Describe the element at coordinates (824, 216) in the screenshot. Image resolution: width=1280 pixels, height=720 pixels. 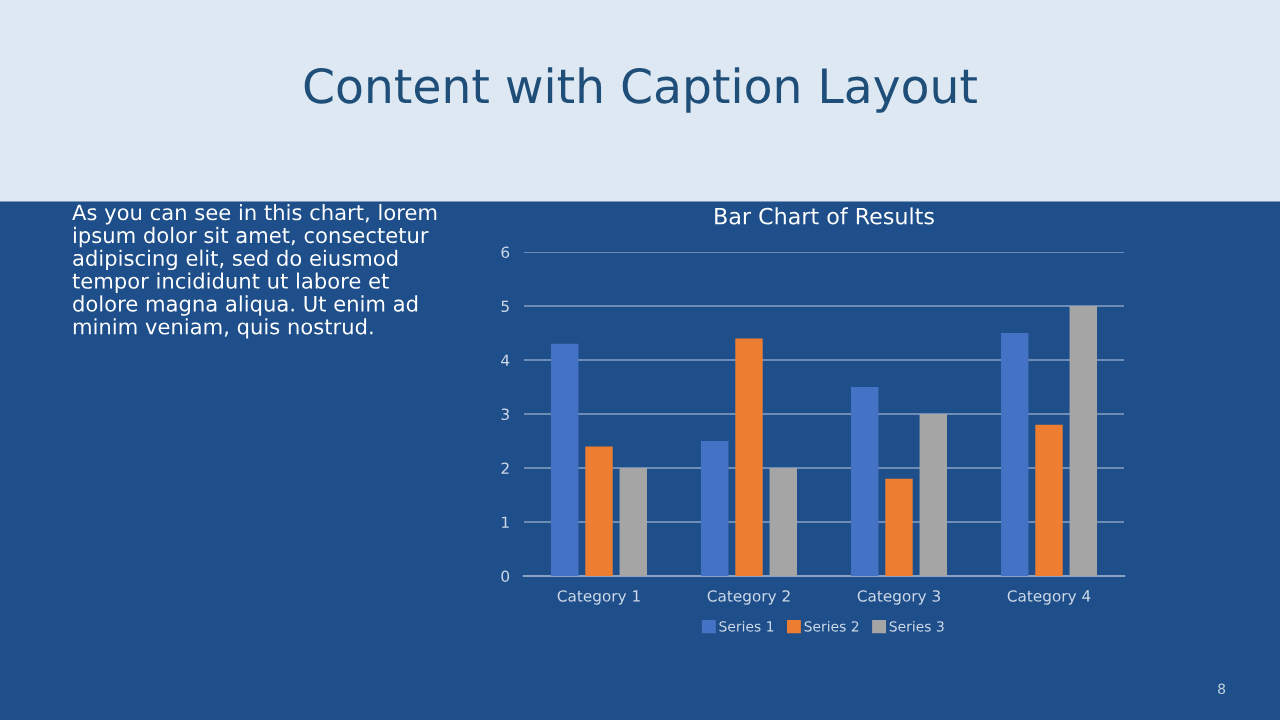
I see `chart-title: Bar Chart of Results` at that location.